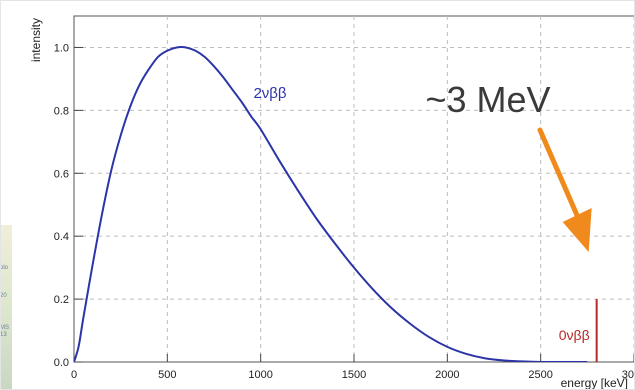 This screenshot has height=390, width=635. What do you see at coordinates (36, 40) in the screenshot?
I see `y-axis-label: intensity` at bounding box center [36, 40].